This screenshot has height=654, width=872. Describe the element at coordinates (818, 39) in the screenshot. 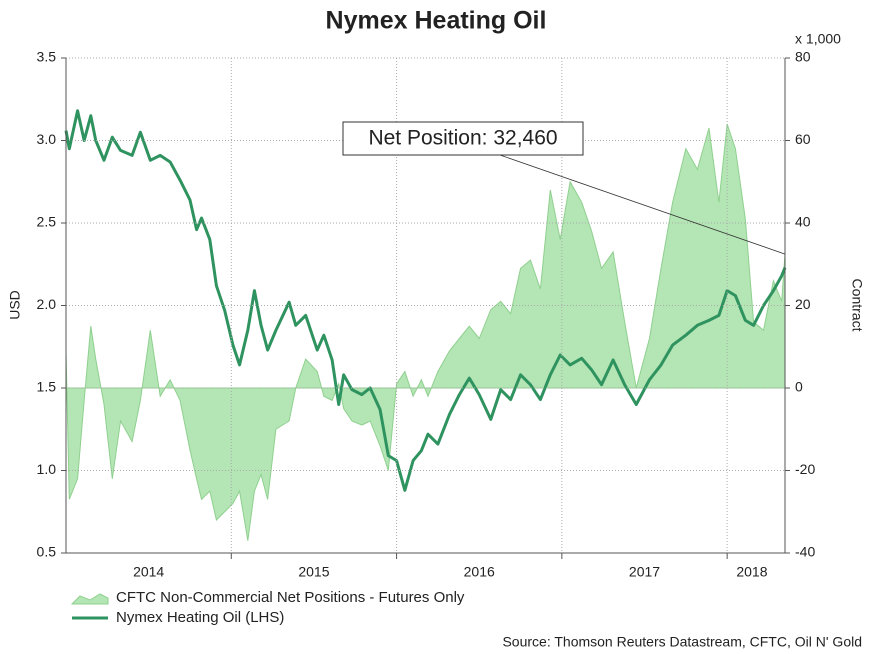

I see `y2-unit: x 1,000` at that location.